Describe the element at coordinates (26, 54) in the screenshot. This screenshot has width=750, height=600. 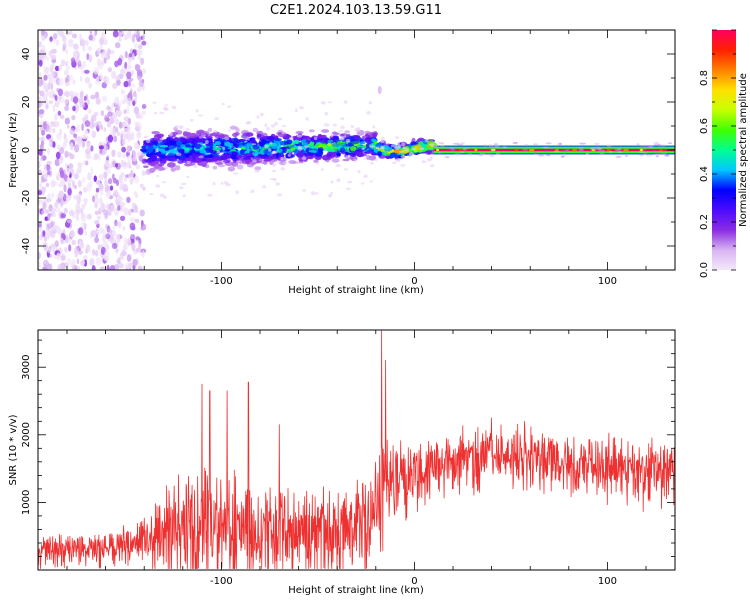
I see `y-tick-label: 40` at that location.